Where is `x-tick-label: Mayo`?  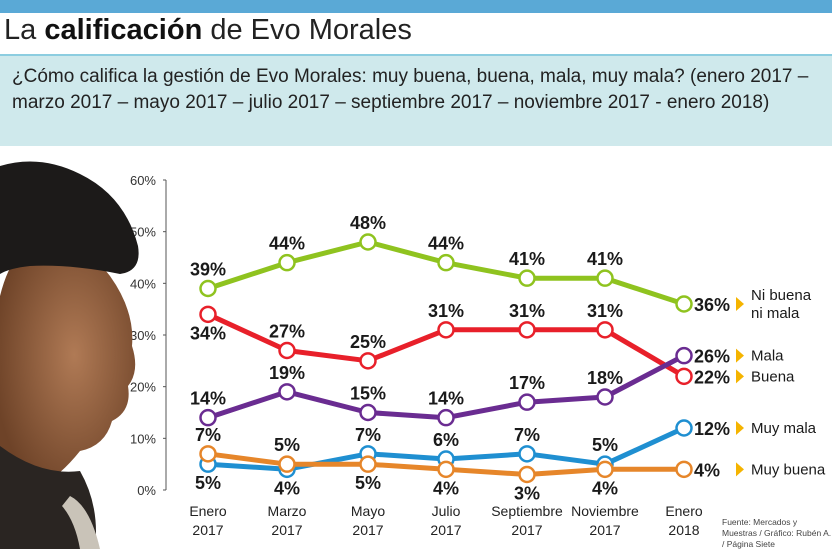
x-tick-label: Mayo is located at coordinates (368, 511).